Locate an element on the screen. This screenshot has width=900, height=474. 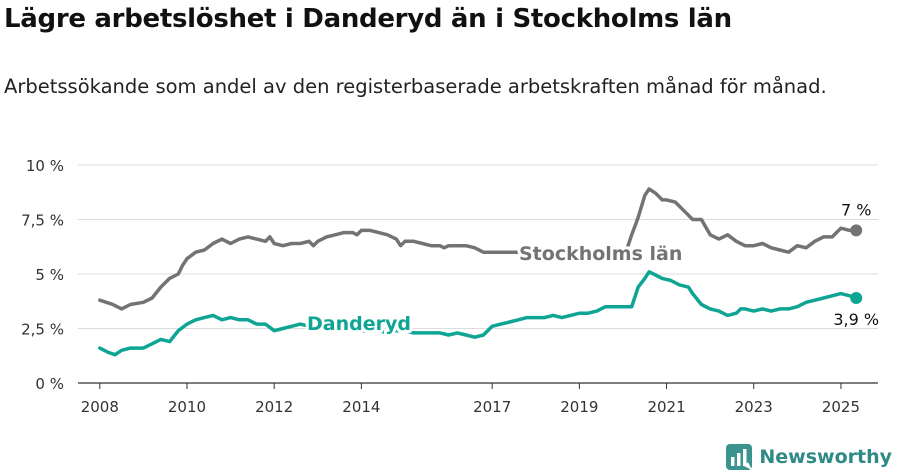
brand: Newsworthy is located at coordinates (808, 457).